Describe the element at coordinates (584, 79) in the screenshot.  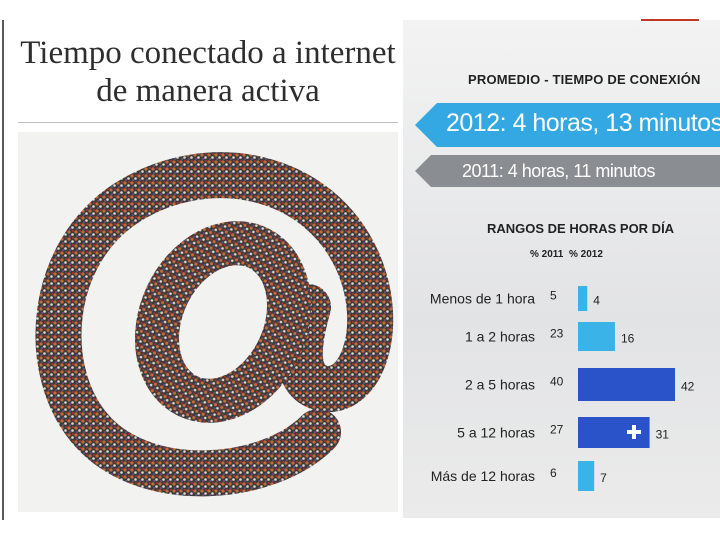
I see `average-heading: PROMEDIO - TIEMPO DE CONEXIÓN` at that location.